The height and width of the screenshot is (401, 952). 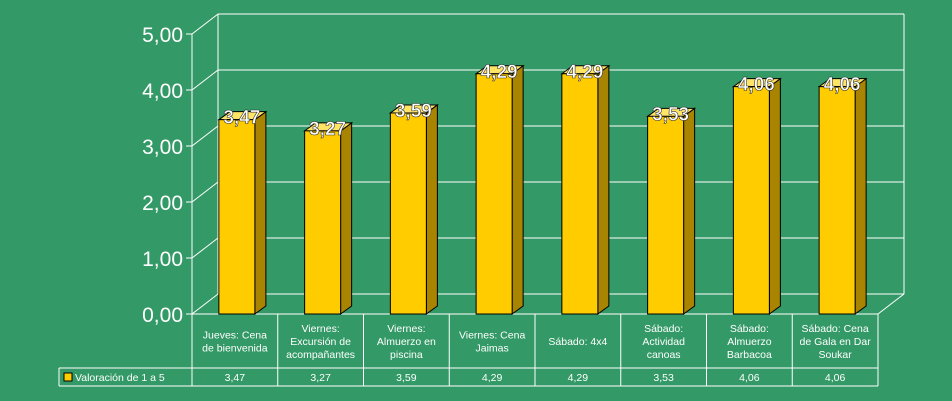 What do you see at coordinates (320, 355) in the screenshot?
I see `category-label: acompañantes` at bounding box center [320, 355].